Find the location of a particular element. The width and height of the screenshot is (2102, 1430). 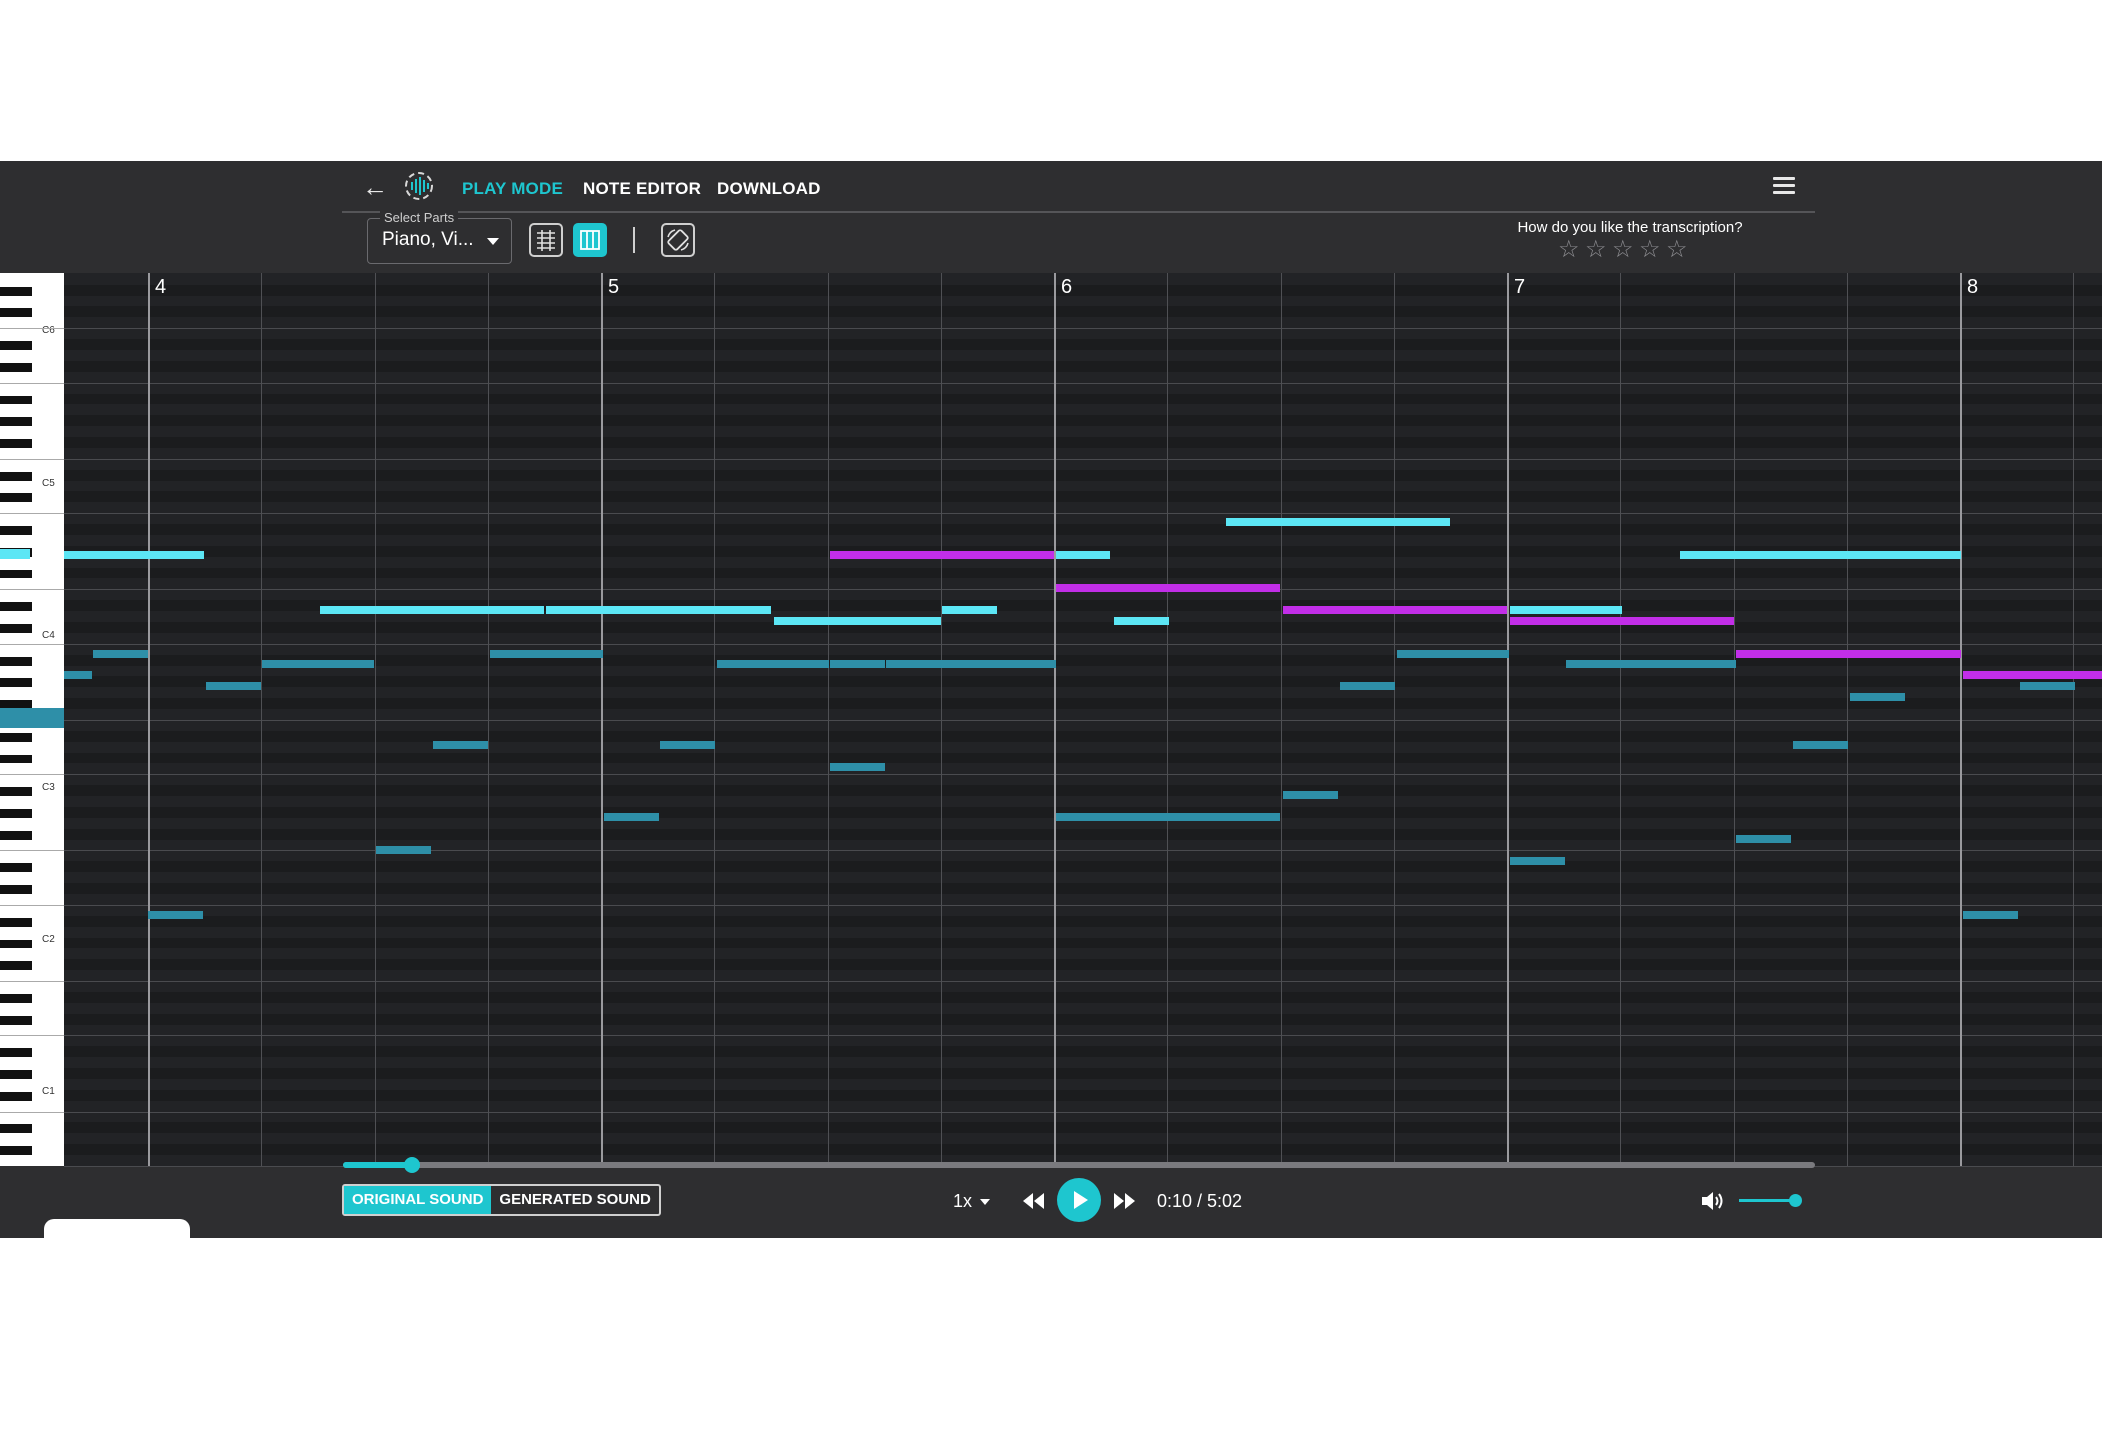

playback-progress is located at coordinates (1079, 1165).